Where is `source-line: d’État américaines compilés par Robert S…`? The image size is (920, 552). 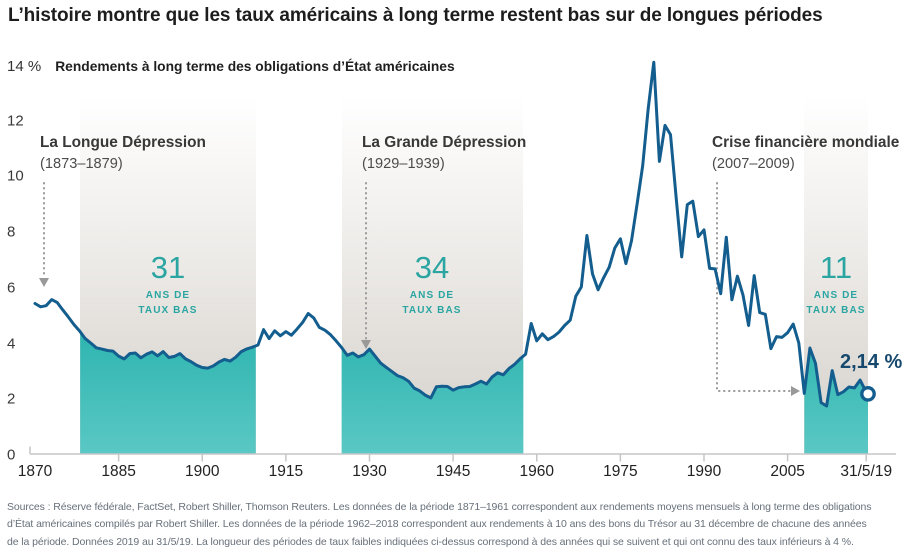 source-line: d’État américaines compilés par Robert S… is located at coordinates (437, 524).